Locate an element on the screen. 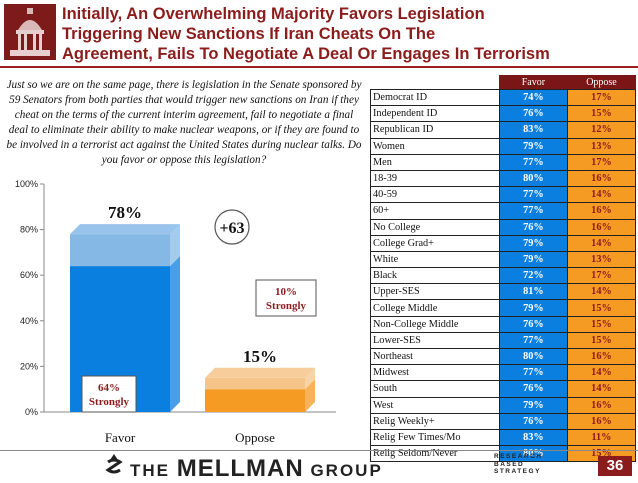  margin-annotation: +63 is located at coordinates (231, 228).